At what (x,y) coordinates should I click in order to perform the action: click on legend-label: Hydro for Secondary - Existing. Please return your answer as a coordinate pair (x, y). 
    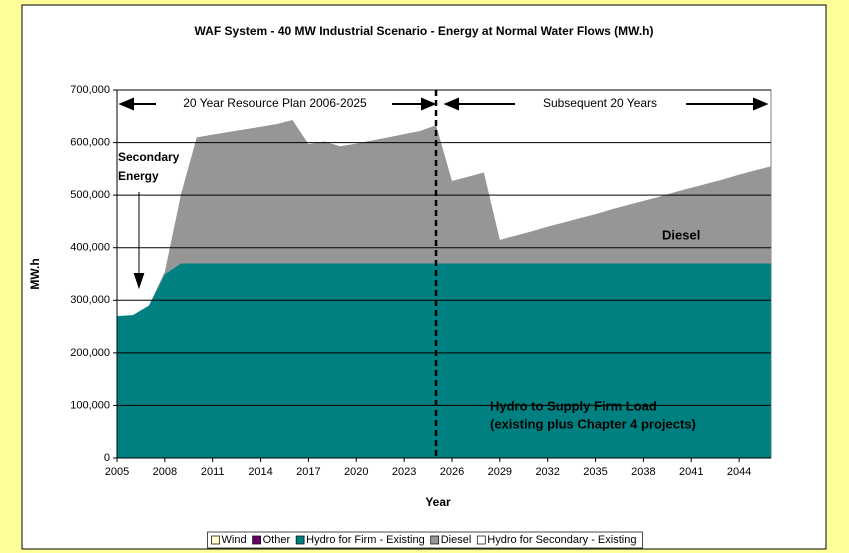
    Looking at the image, I should click on (561, 540).